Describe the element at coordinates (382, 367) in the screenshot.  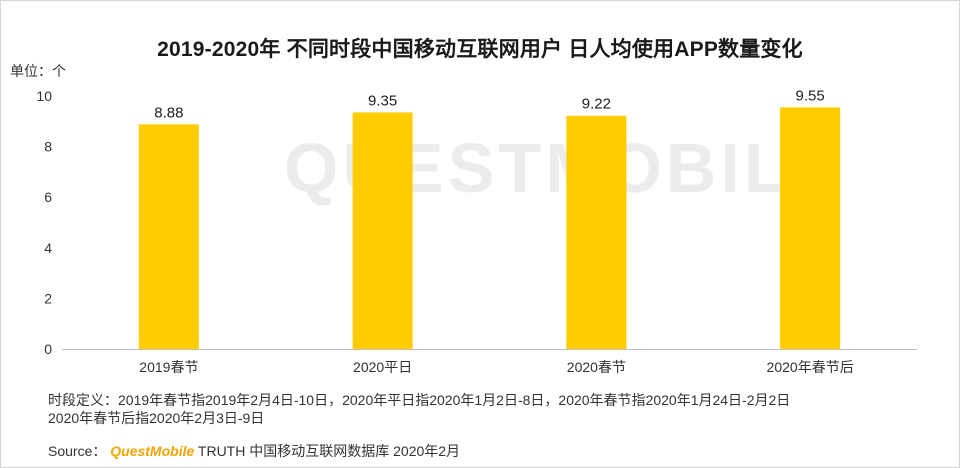
I see `x-tick-label-1: 2020平日` at that location.